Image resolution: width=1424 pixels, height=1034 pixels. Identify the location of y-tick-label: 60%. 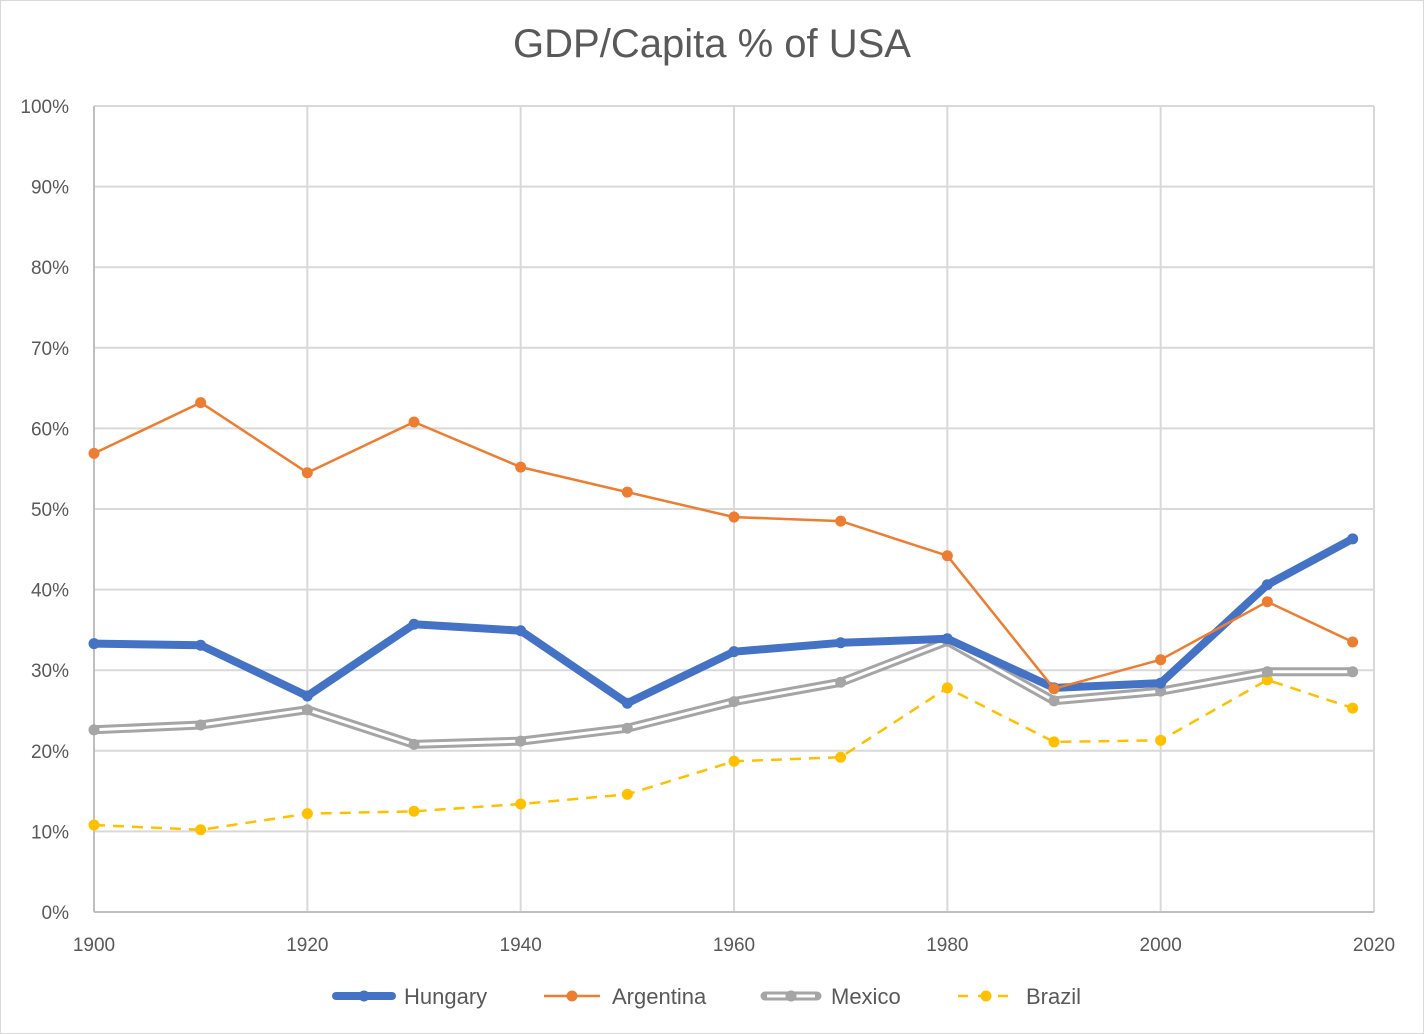
(50, 429).